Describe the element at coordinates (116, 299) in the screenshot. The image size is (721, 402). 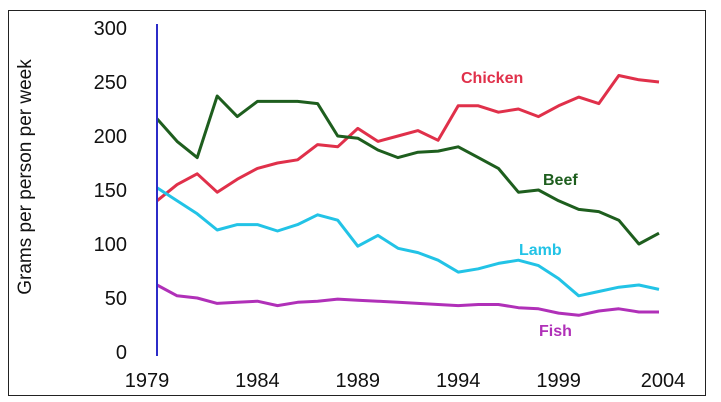
I see `y-tick-label: 50` at that location.